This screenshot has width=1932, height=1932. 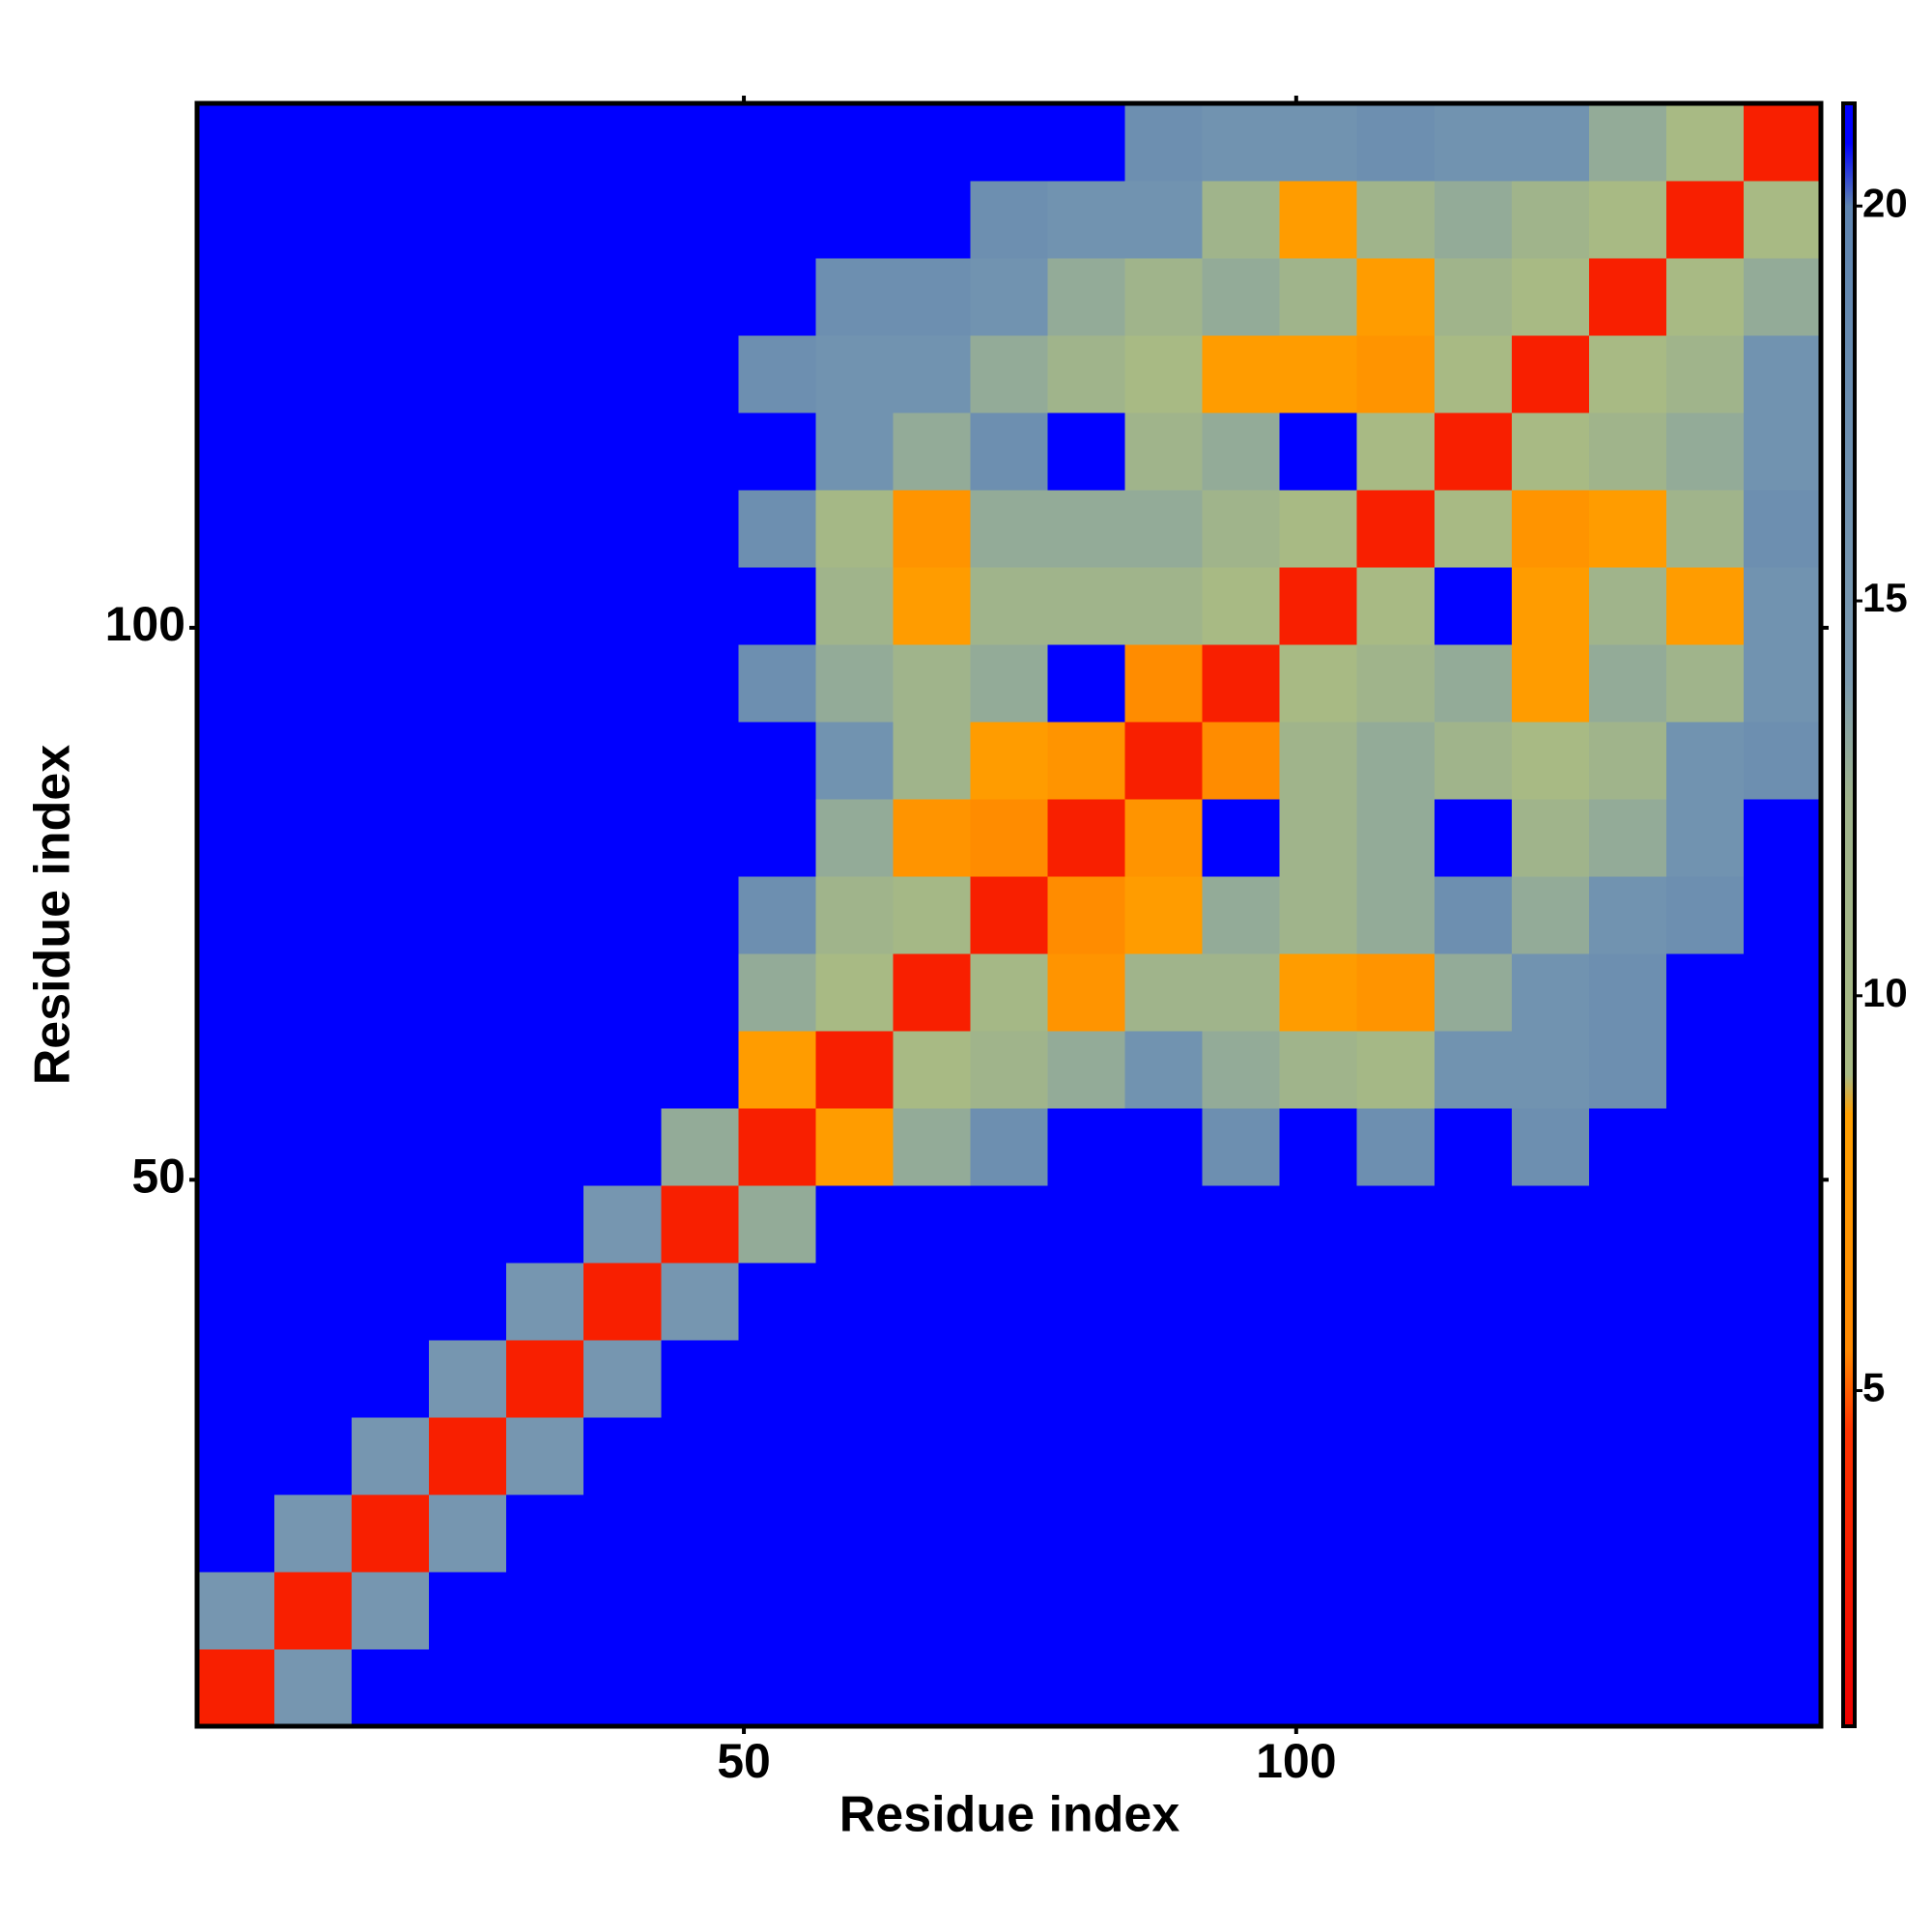 What do you see at coordinates (1885, 202) in the screenshot?
I see `colorbar-tick-label: 20` at bounding box center [1885, 202].